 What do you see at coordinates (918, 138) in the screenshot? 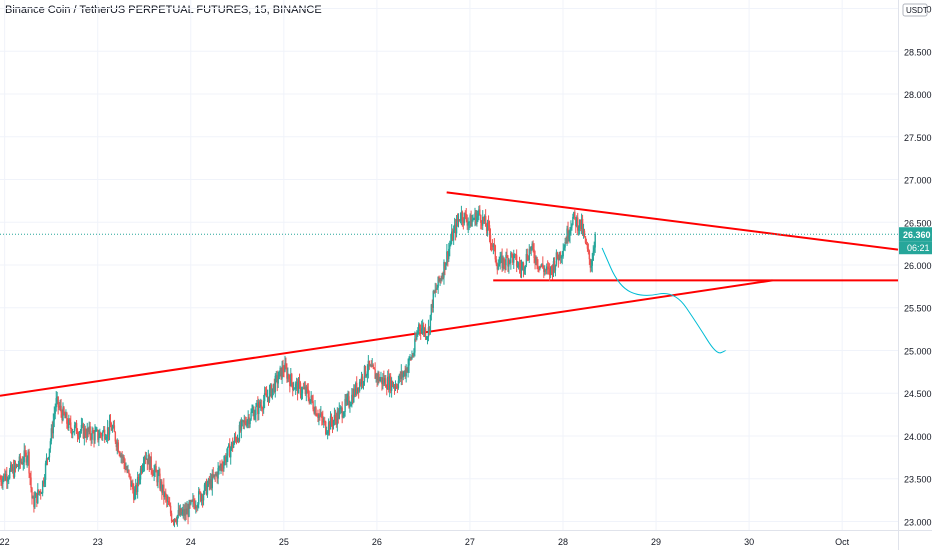
I see `price-tick-label: 27.500` at bounding box center [918, 138].